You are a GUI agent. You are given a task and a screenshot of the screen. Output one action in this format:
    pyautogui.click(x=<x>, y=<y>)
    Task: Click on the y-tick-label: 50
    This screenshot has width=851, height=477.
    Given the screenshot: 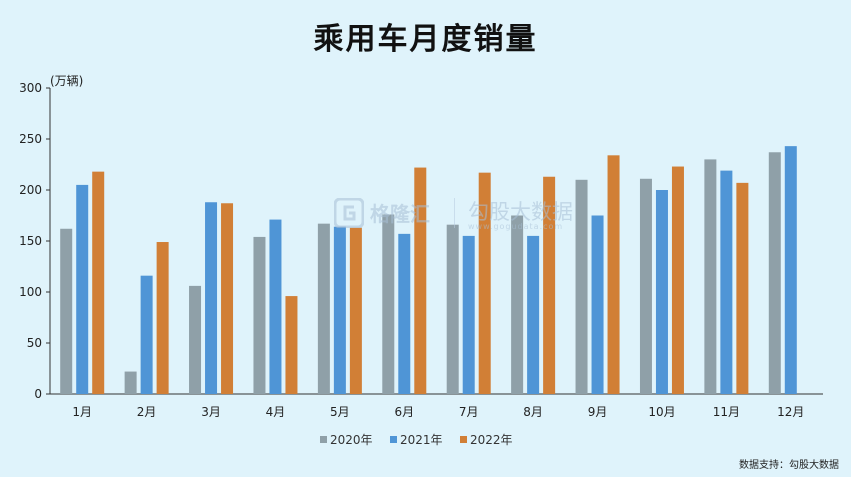 What is the action you would take?
    pyautogui.click(x=34, y=343)
    